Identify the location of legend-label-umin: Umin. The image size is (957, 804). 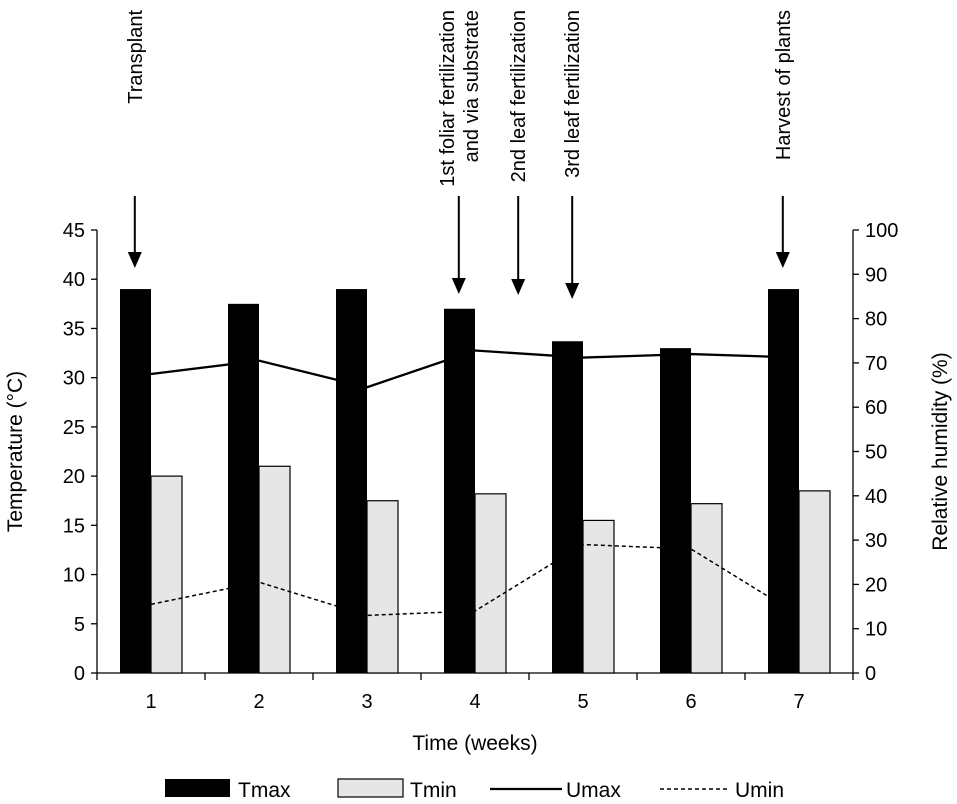
(759, 790).